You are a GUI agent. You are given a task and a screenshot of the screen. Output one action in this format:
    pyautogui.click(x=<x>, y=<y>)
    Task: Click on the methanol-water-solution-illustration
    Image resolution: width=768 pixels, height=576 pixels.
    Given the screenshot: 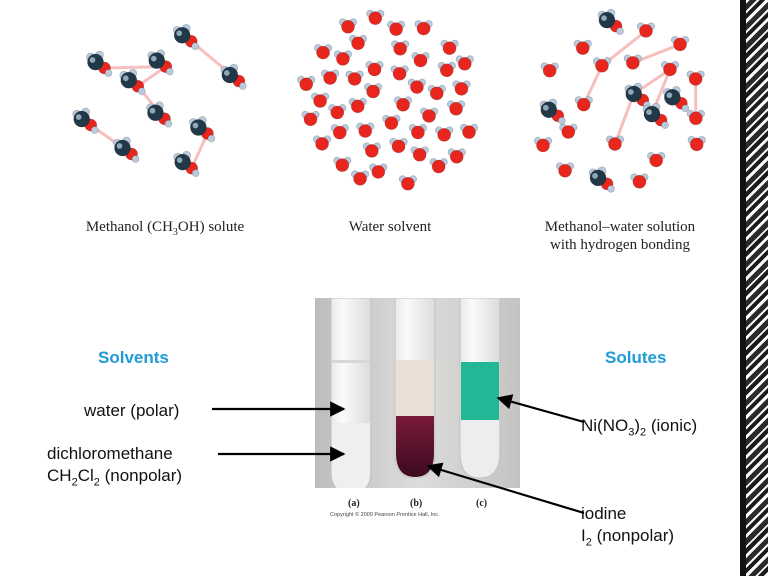 What is the action you would take?
    pyautogui.click(x=619, y=100)
    